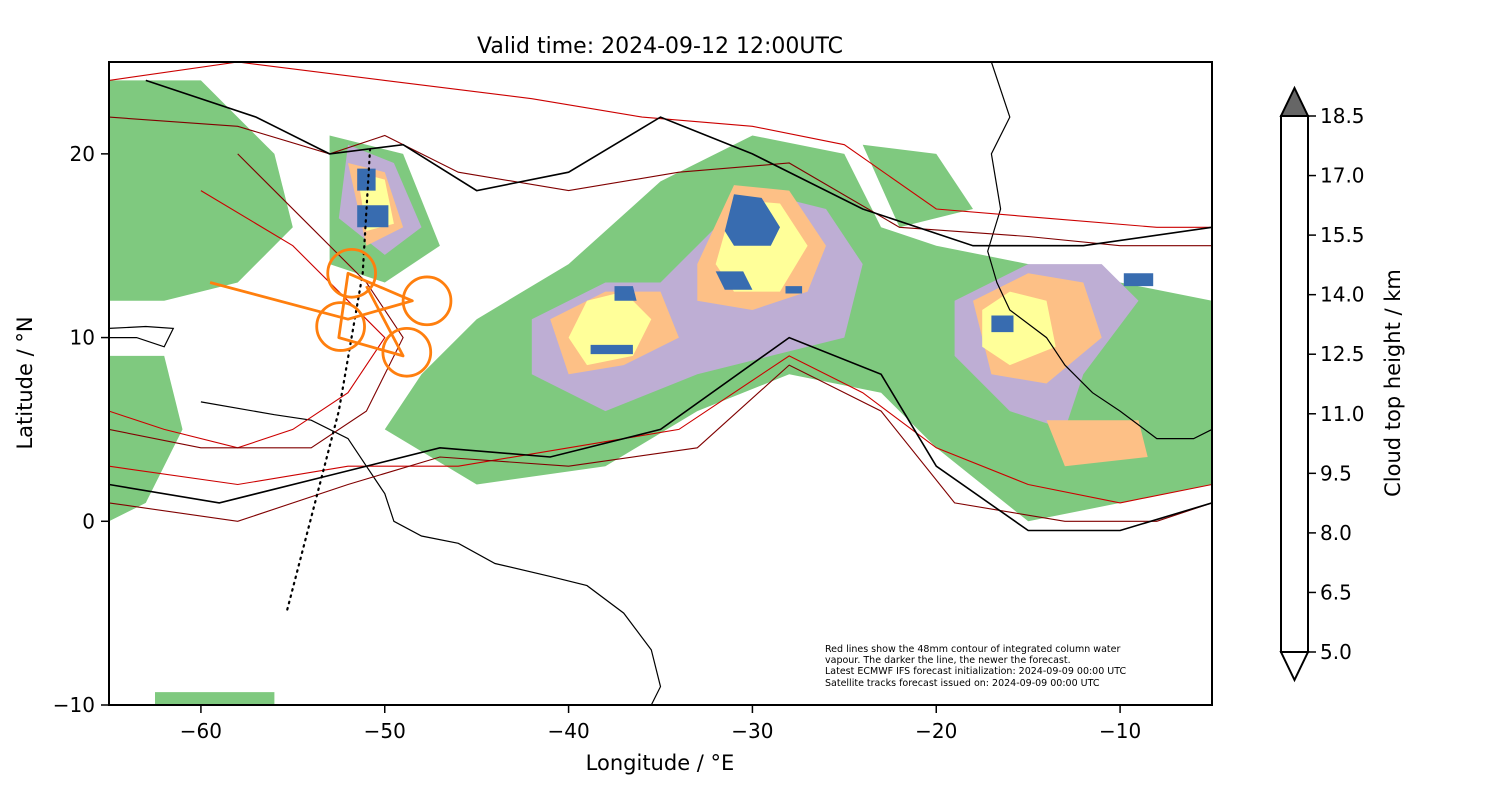  Describe the element at coordinates (1120, 731) in the screenshot. I see `x-tick-label: −10` at that location.